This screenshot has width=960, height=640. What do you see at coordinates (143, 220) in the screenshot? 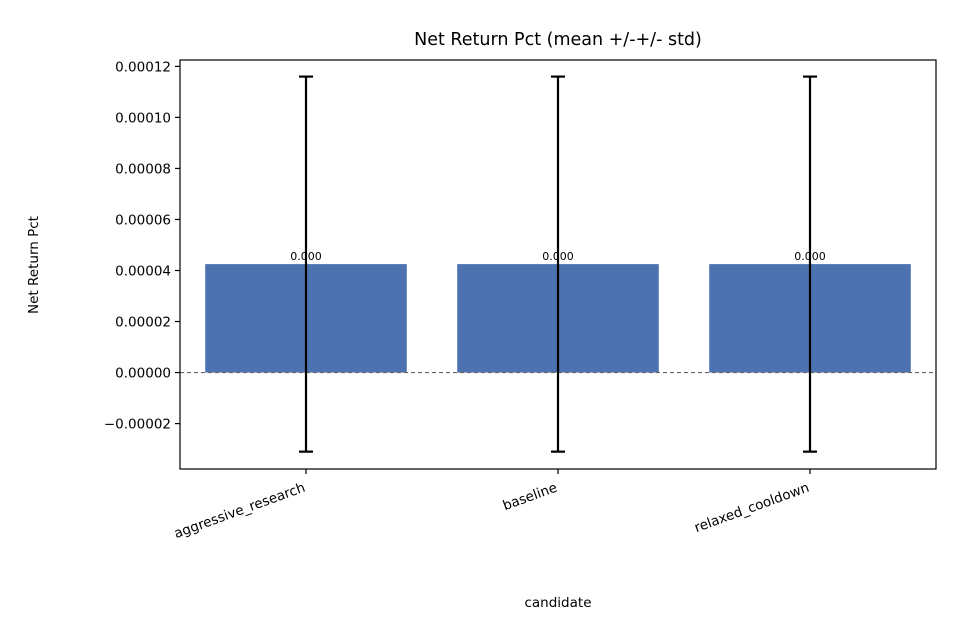
I see `y-tick-label: 0.00006` at bounding box center [143, 220].